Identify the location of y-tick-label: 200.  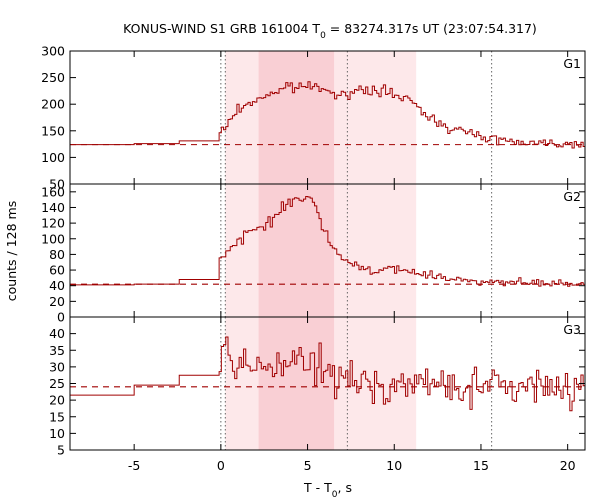
(53, 104).